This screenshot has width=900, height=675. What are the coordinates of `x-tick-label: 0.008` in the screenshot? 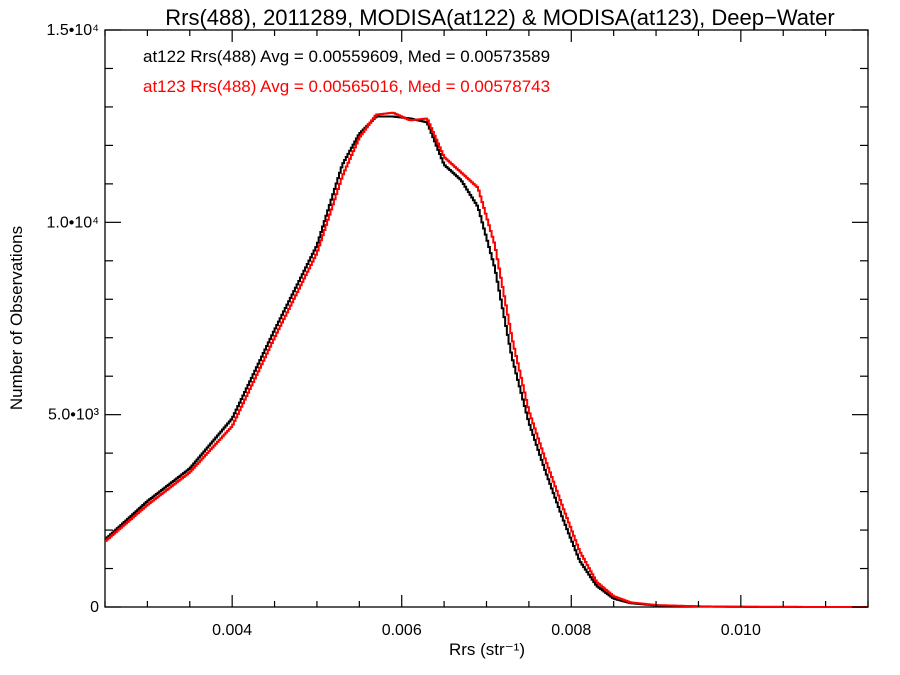 It's located at (571, 630).